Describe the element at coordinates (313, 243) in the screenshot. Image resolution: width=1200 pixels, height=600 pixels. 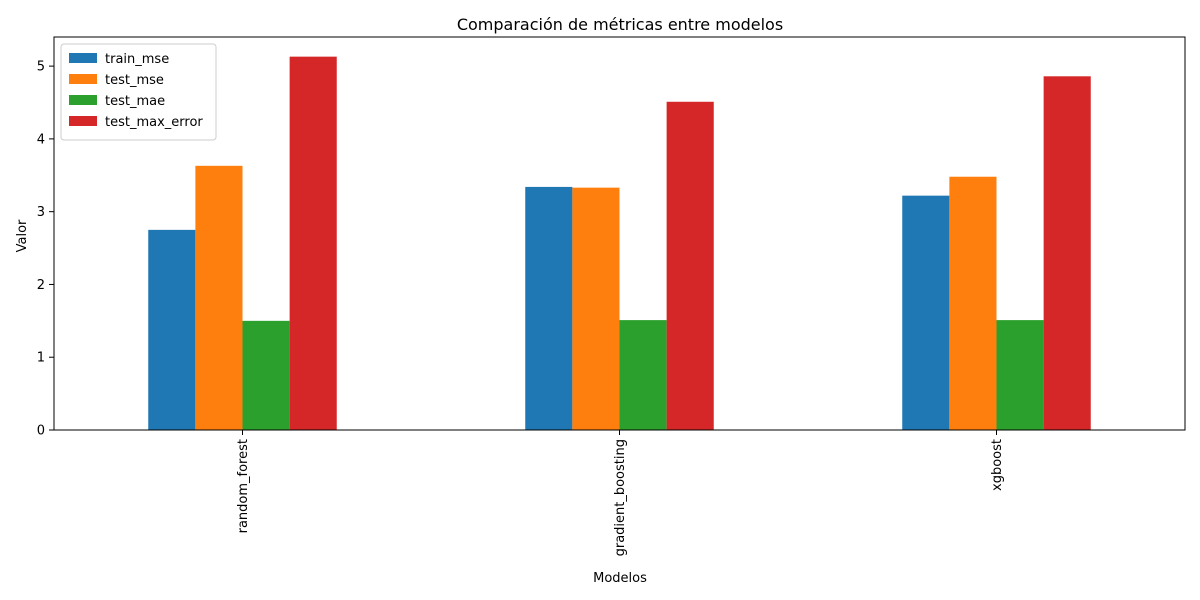
I see `bar-test_max_error-random_forest` at that location.